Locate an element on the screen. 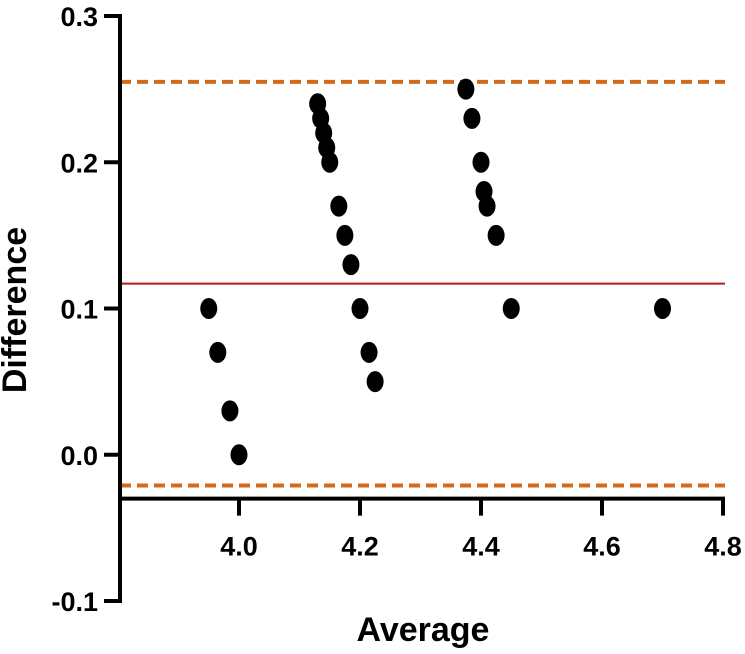  y-tick-label: 0.2 is located at coordinates (79, 163).